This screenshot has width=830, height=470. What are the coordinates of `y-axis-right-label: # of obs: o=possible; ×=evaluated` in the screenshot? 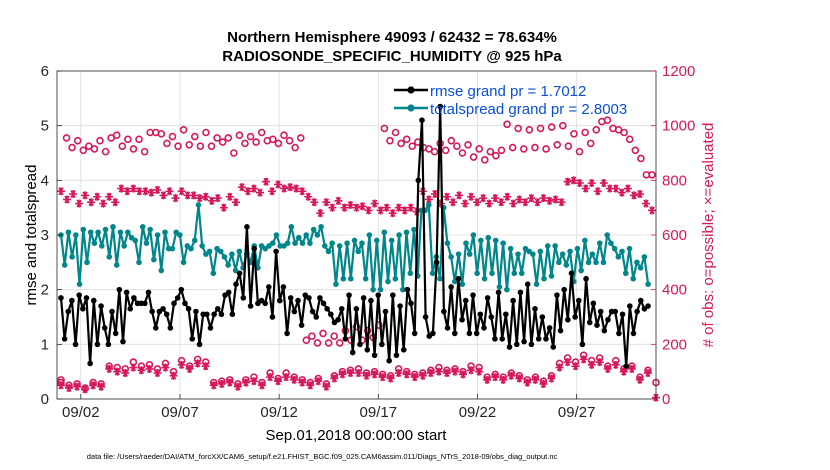 It's located at (708, 235).